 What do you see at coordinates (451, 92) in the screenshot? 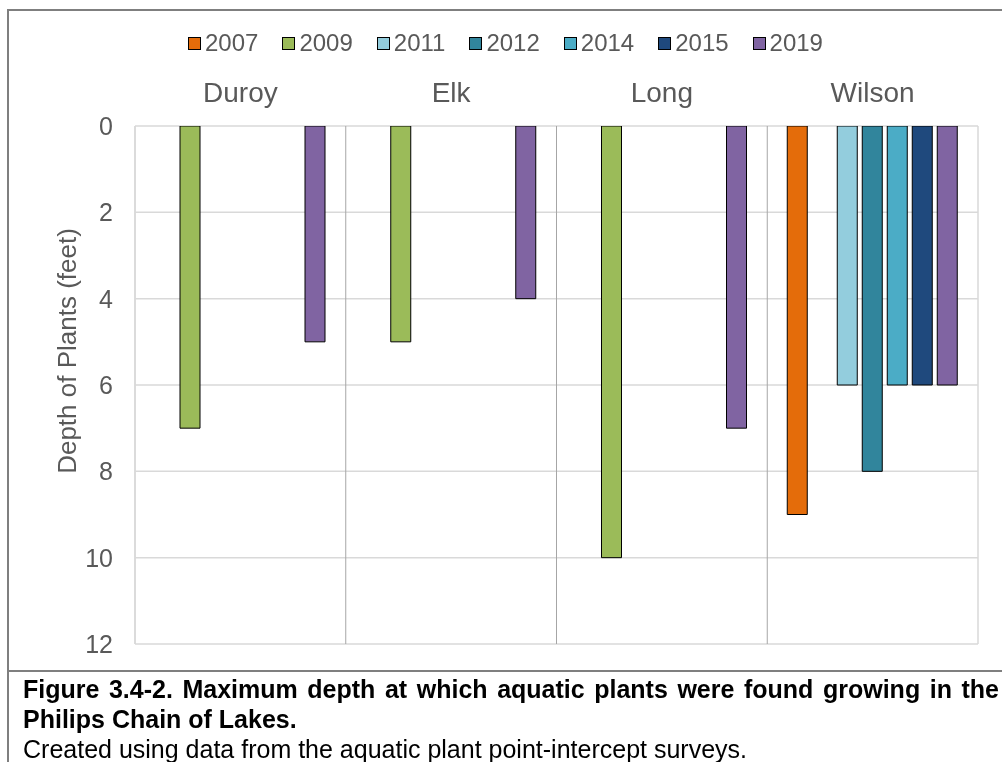
I see `x-tick-label: Elk` at bounding box center [451, 92].